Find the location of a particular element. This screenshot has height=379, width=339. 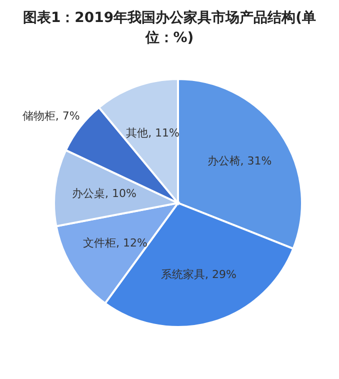

slice-label: 办公椅, 31% is located at coordinates (239, 161).